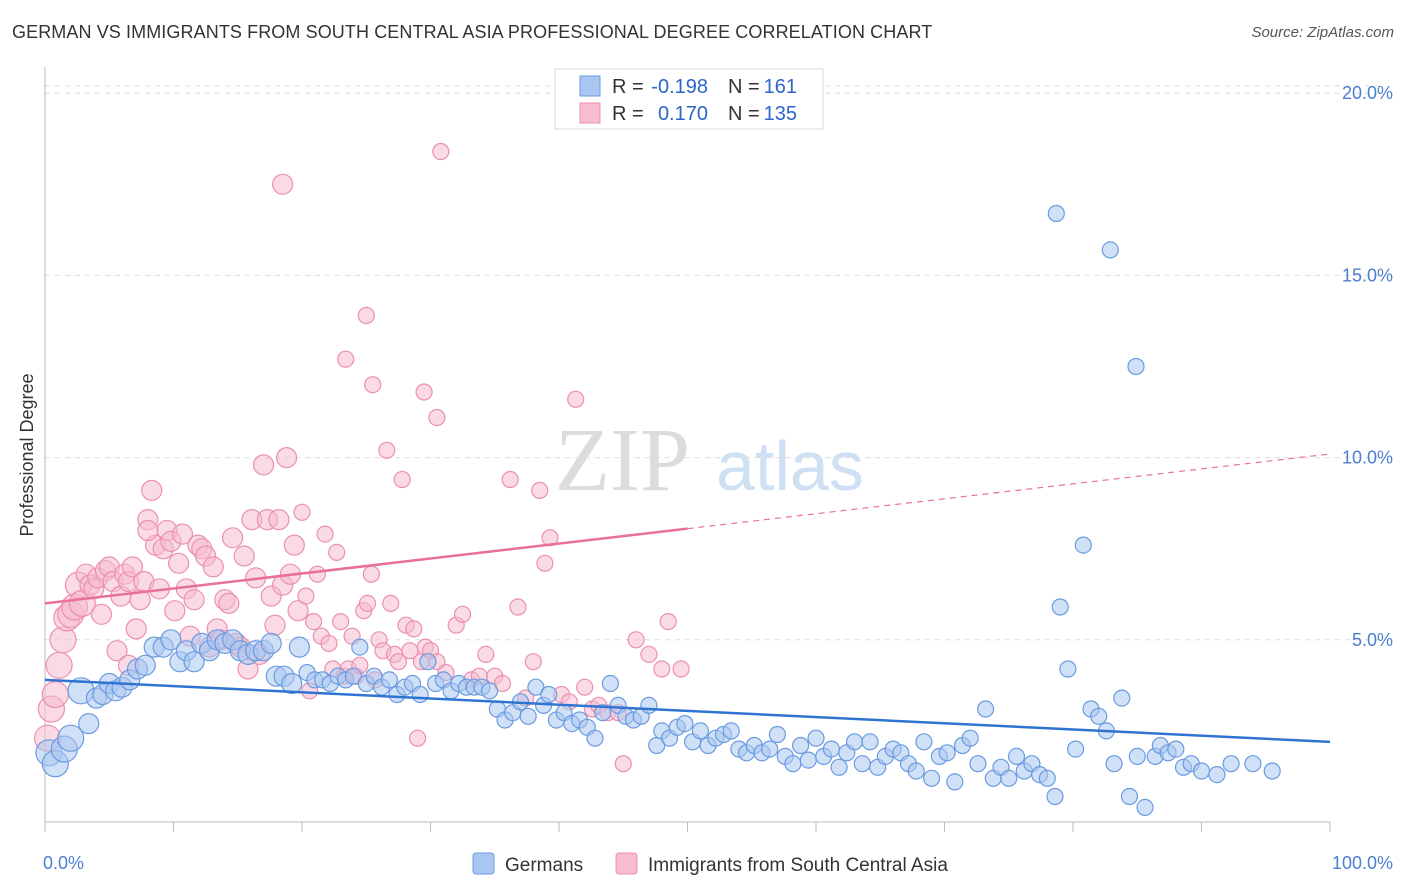 Image resolution: width=1406 pixels, height=892 pixels. Describe the element at coordinates (744, 114) in the screenshot. I see `legend-n-label-2: N =` at that location.